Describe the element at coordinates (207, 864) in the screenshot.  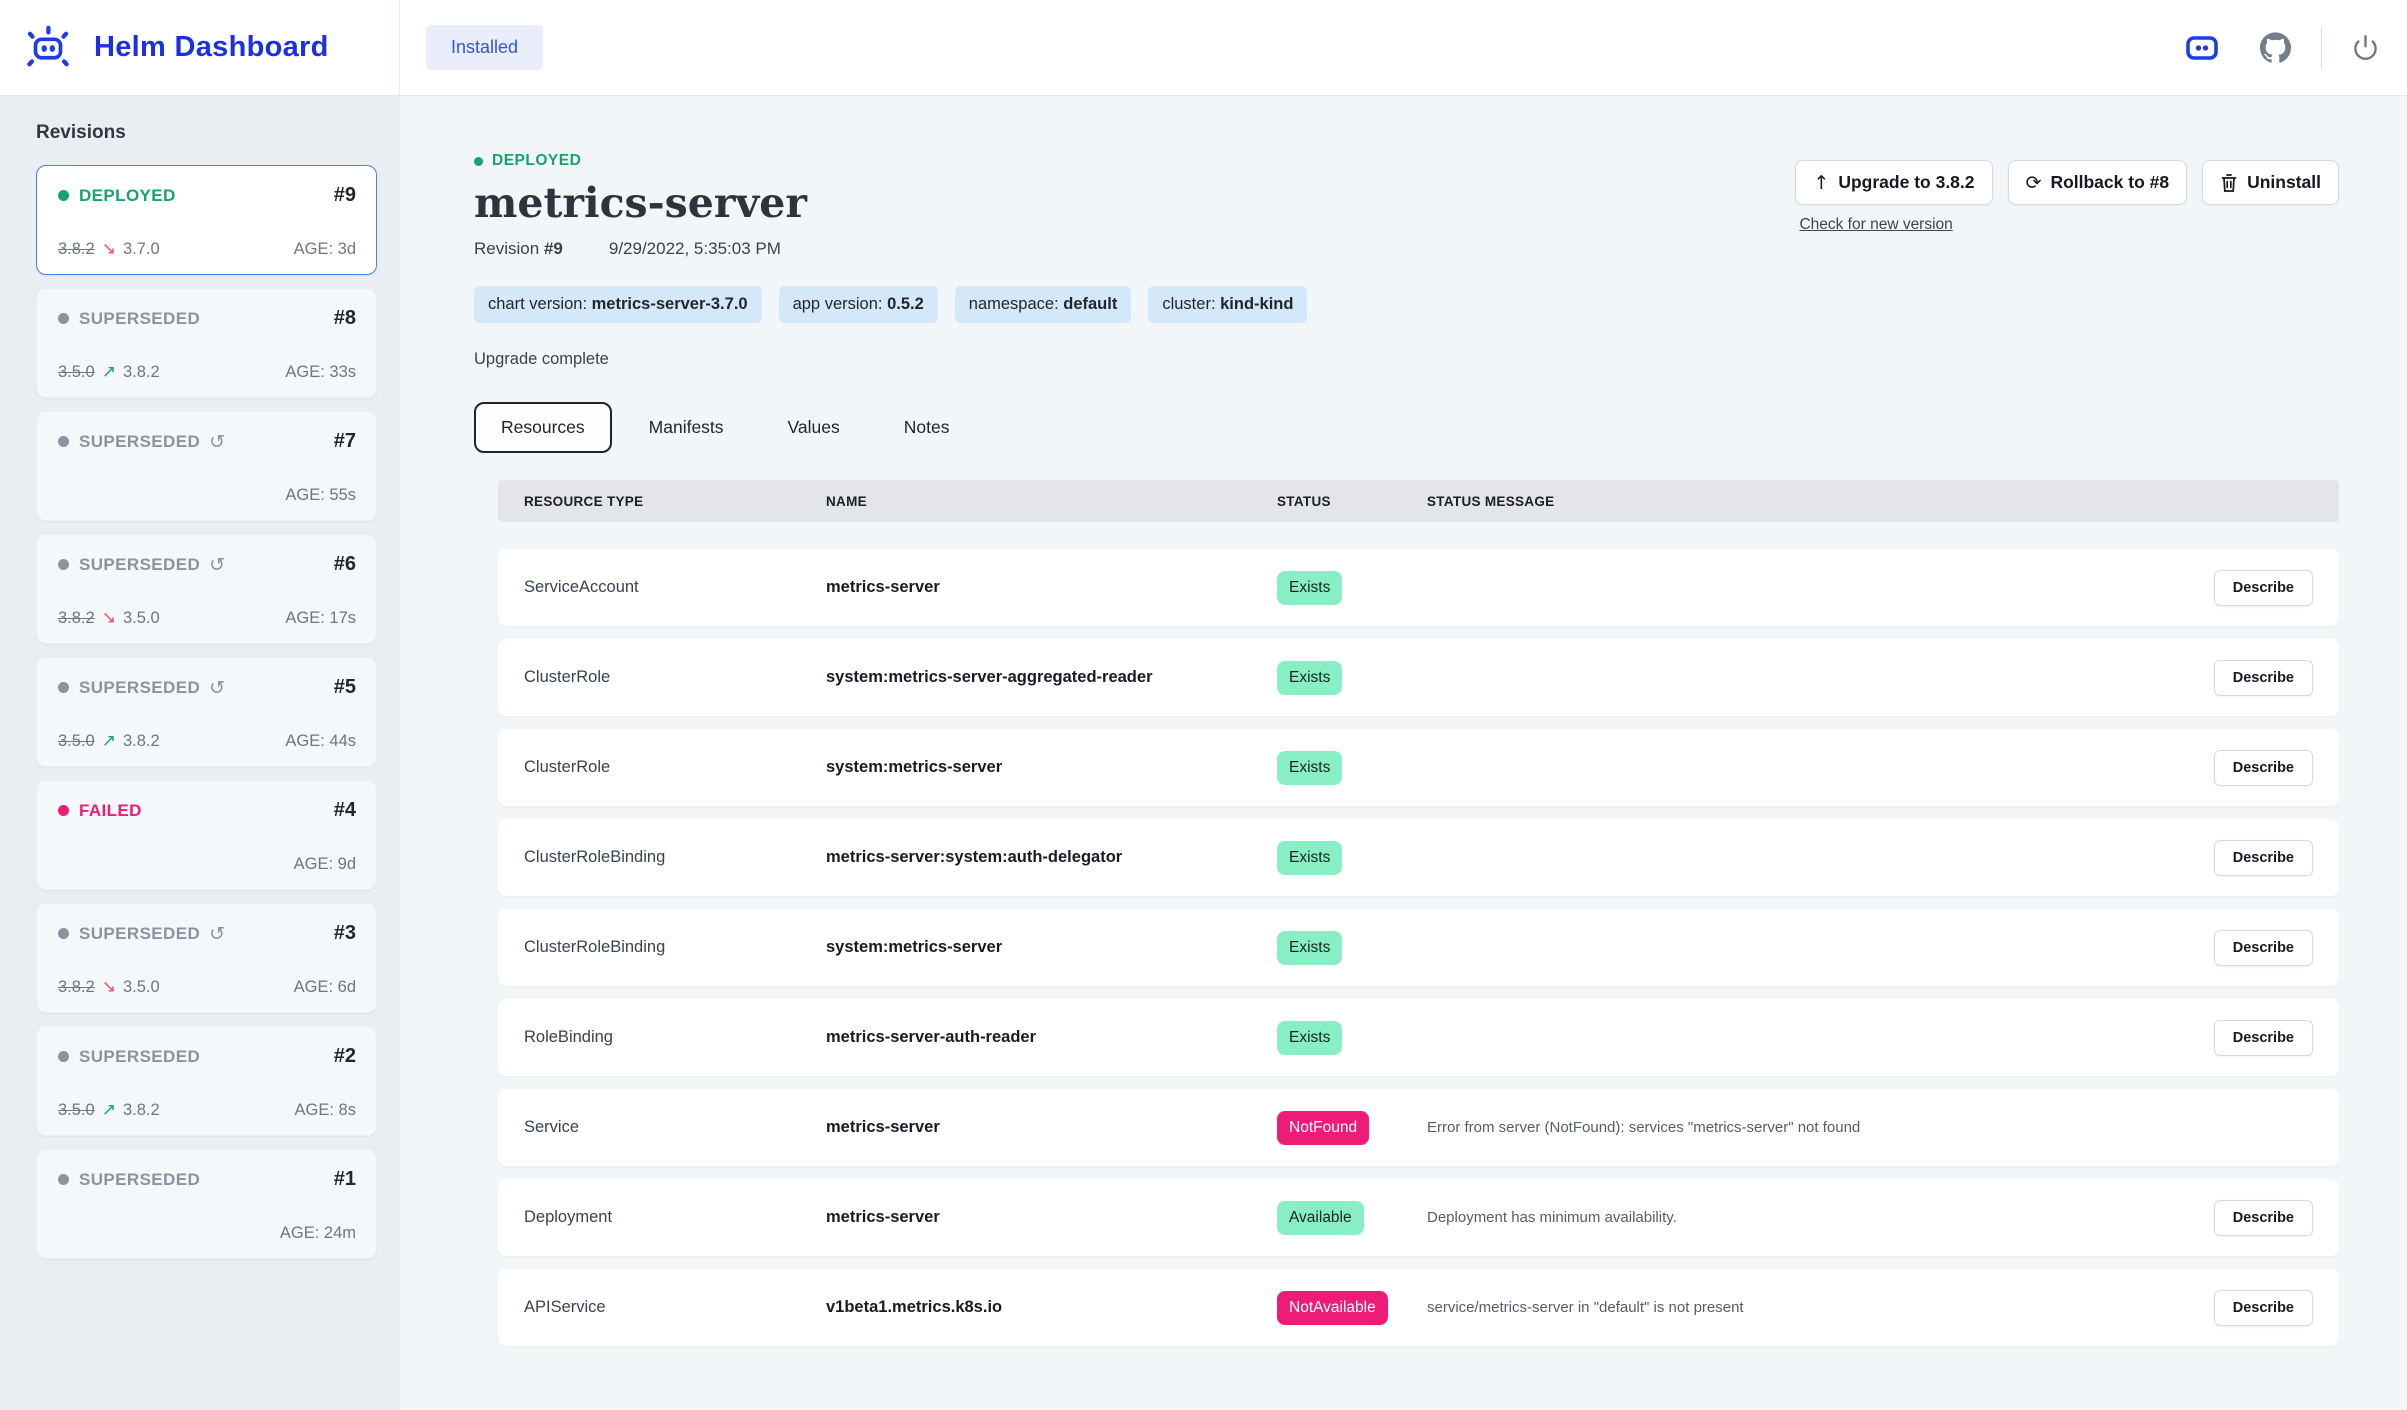
I see `revision-version-change: AGE: 9d` at that location.